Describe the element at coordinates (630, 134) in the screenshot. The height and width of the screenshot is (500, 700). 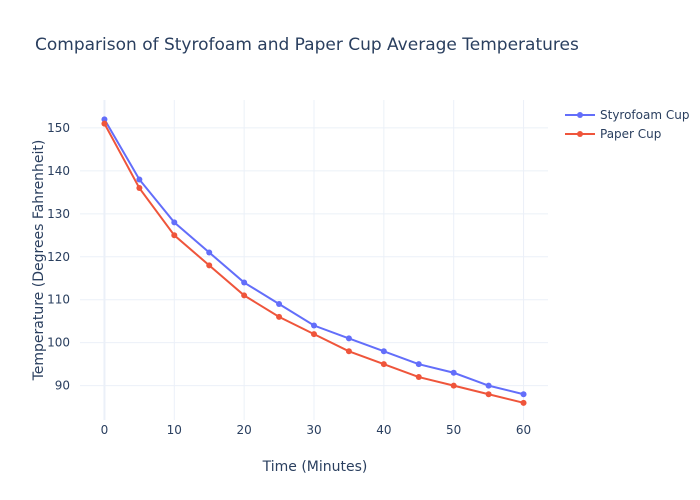
I see `legend-label: Paper Cup` at that location.